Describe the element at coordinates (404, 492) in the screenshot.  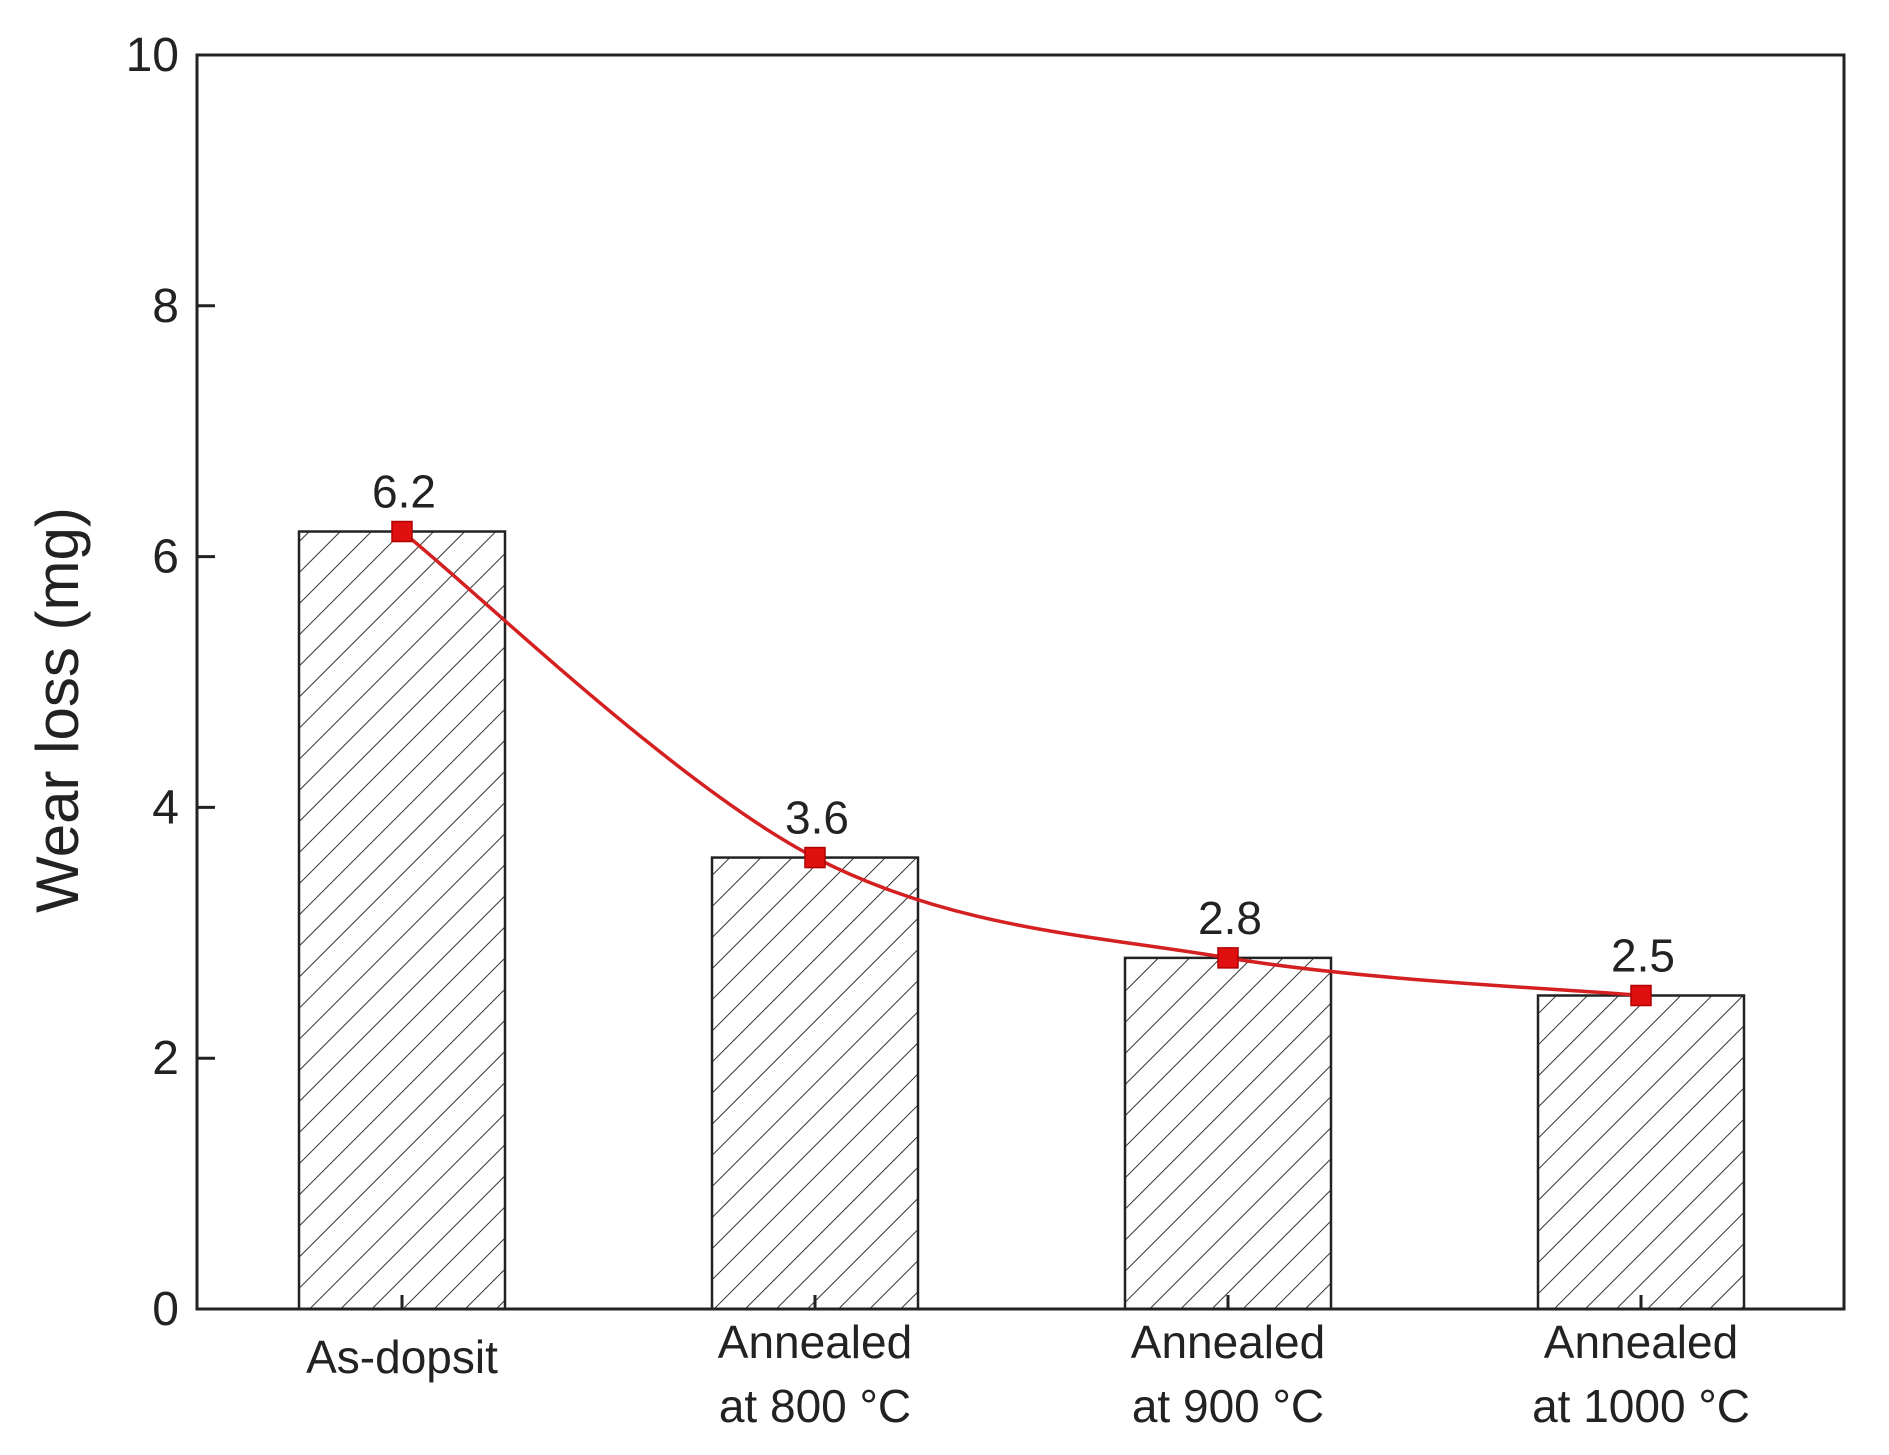
I see `data-label-0: 6.2` at that location.